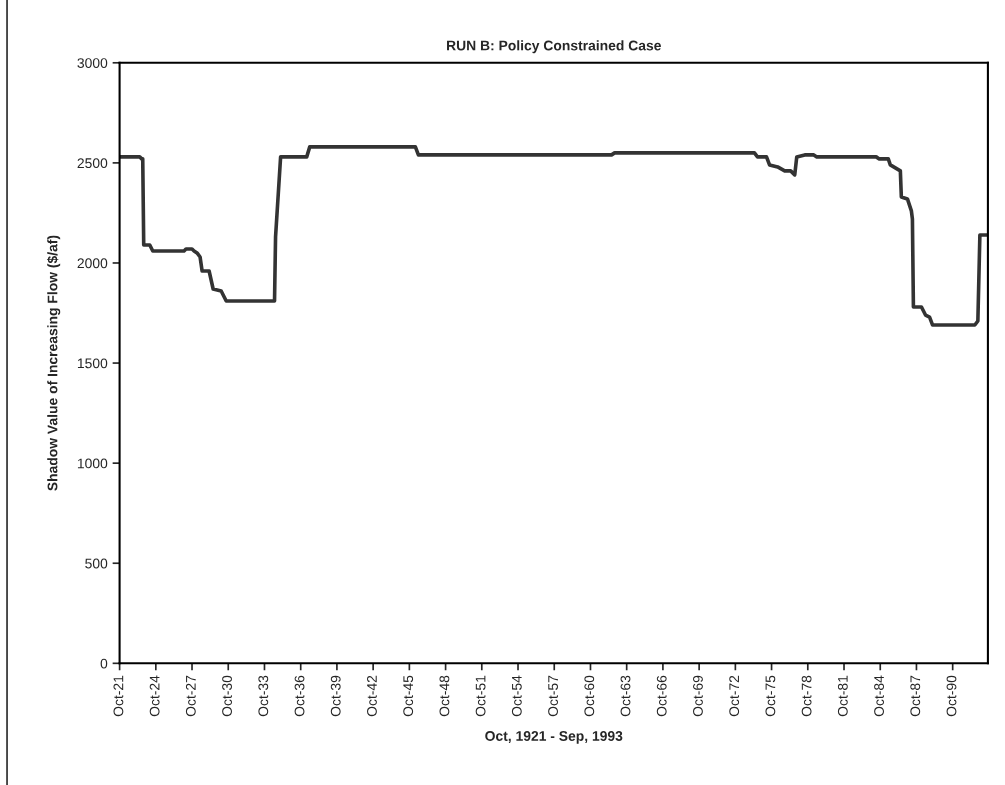 The width and height of the screenshot is (1005, 785). Describe the element at coordinates (92, 263) in the screenshot. I see `y-tick-label: 2000` at that location.